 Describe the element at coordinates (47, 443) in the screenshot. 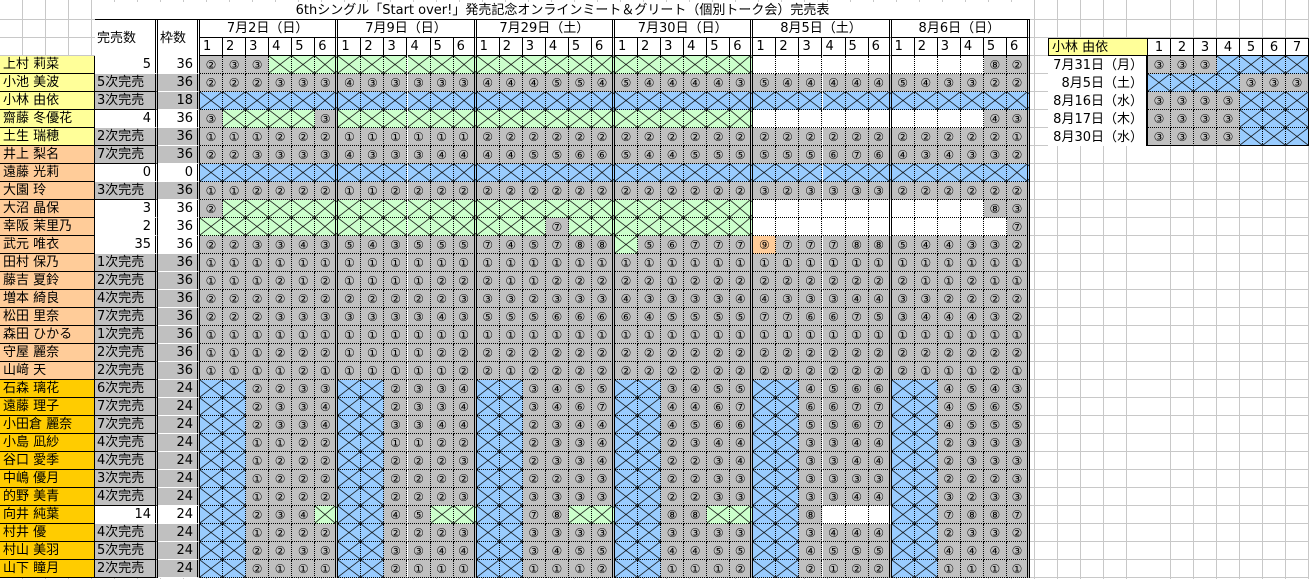

I see `member-name: 小島 凪紗` at that location.